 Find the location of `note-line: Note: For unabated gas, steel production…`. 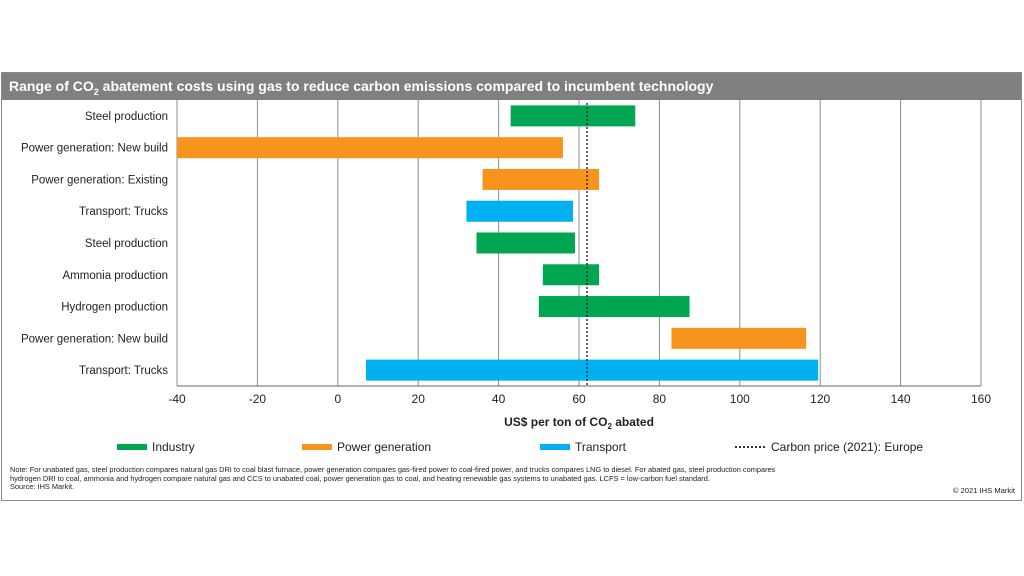

note-line: Note: For unabated gas, steel production… is located at coordinates (393, 469).